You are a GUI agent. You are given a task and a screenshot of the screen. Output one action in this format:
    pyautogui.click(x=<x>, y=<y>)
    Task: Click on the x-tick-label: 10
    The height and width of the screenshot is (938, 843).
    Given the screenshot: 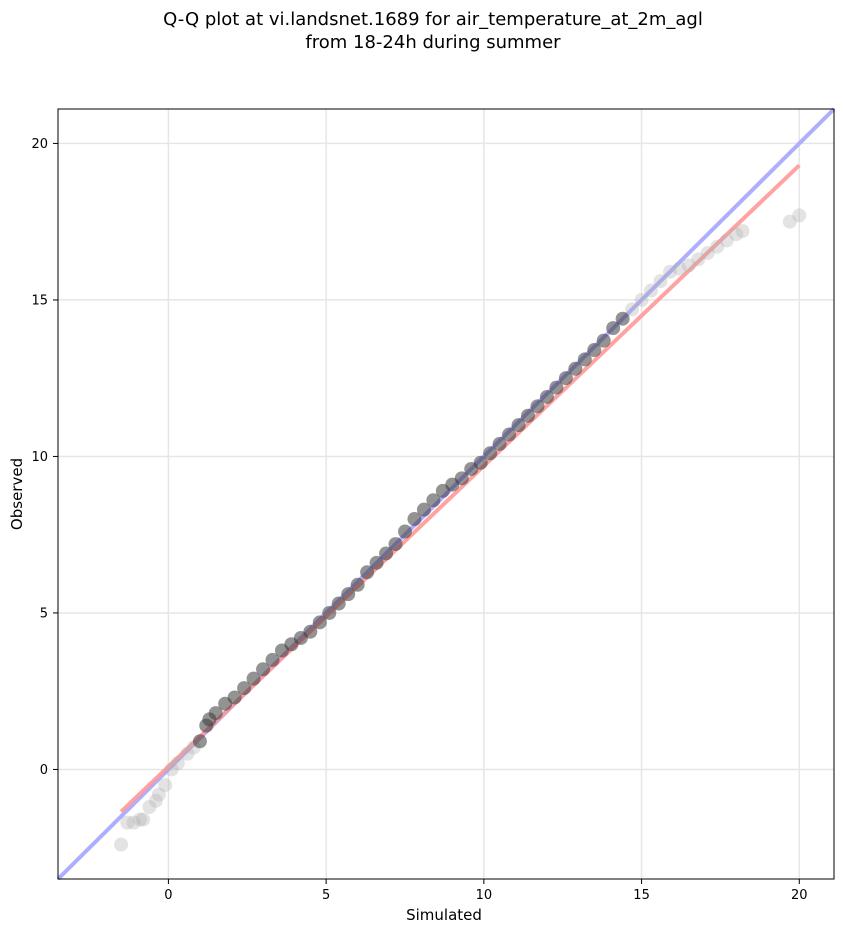 What is the action you would take?
    pyautogui.click(x=484, y=895)
    